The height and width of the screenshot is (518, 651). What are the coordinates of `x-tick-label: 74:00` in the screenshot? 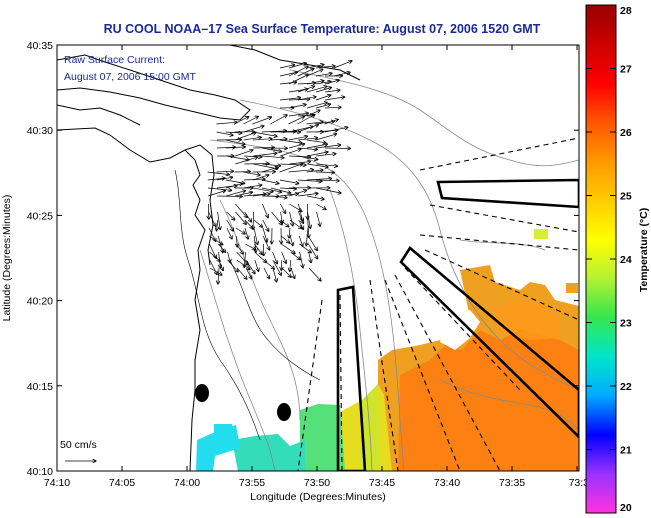 It's located at (187, 483).